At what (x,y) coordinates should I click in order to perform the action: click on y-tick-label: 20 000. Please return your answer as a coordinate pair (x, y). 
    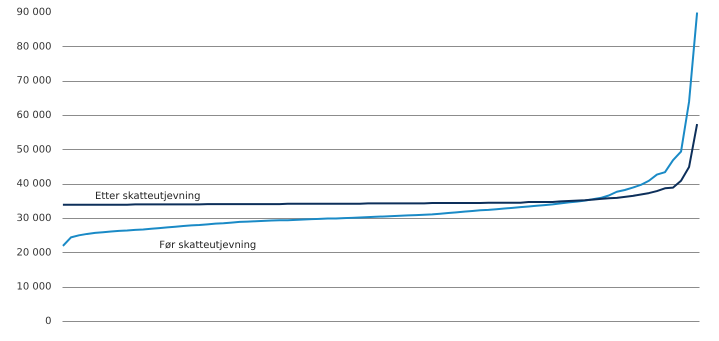
    Looking at the image, I should click on (34, 252).